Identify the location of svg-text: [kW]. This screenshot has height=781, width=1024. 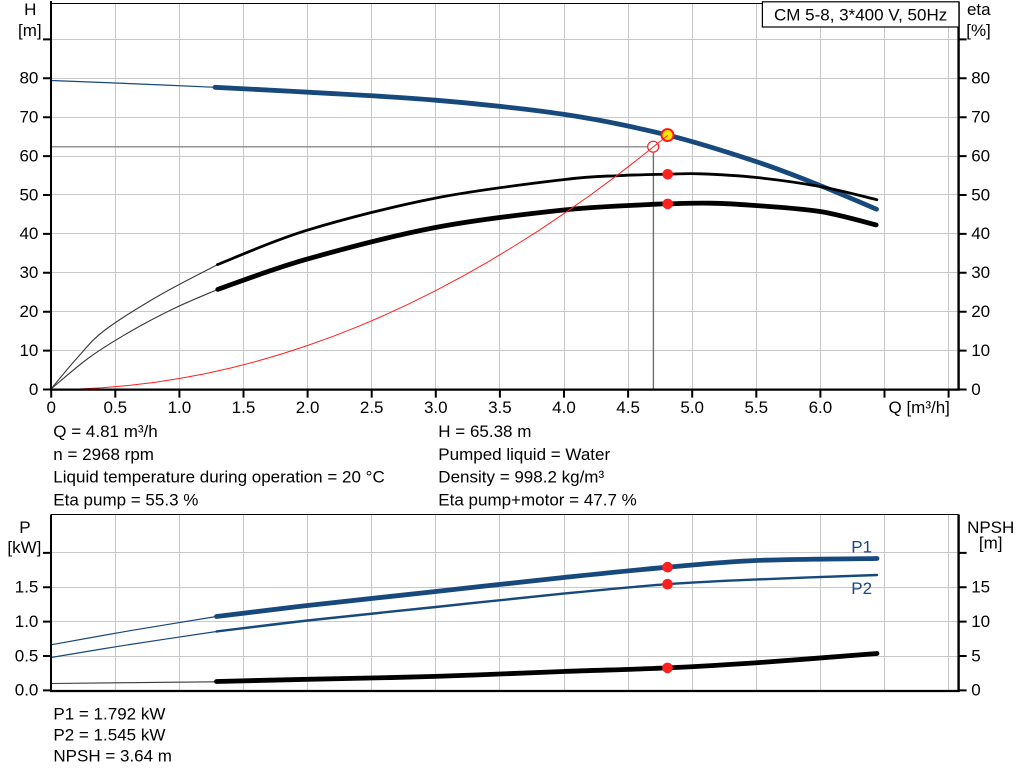
(24, 547).